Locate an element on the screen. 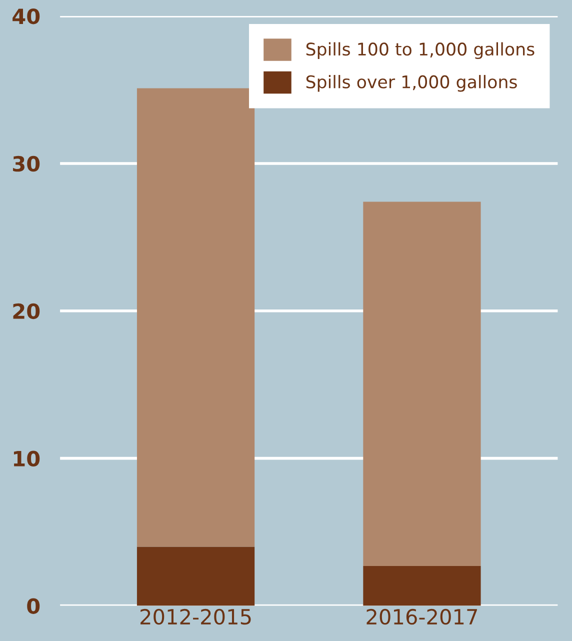  y-tick-label: 10 is located at coordinates (27, 458).